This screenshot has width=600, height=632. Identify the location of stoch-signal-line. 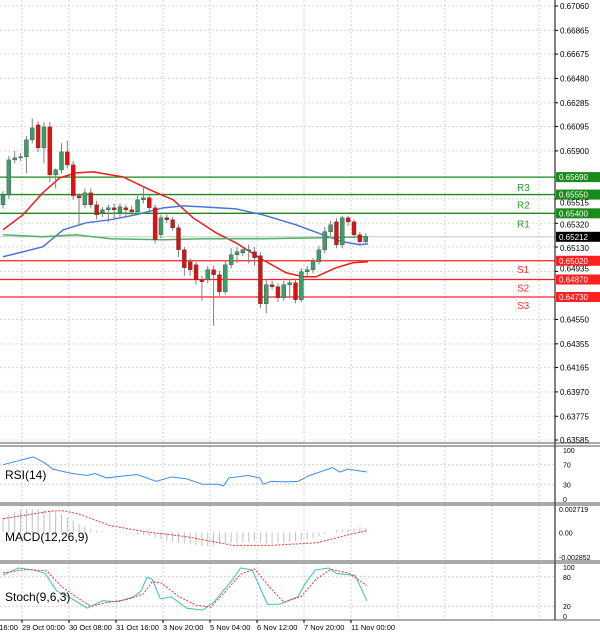
(185, 588).